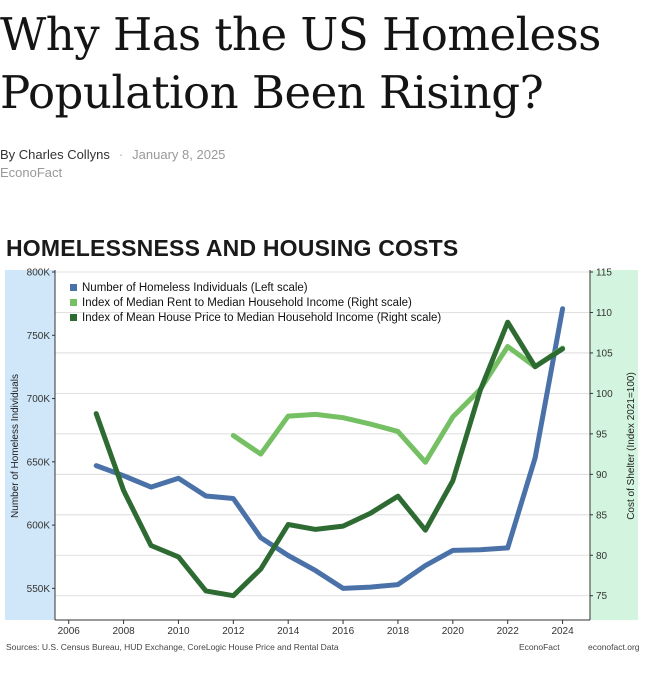  What do you see at coordinates (232, 248) in the screenshot?
I see `chart-title: HOMELESSNESS AND HOUSING COSTS` at bounding box center [232, 248].